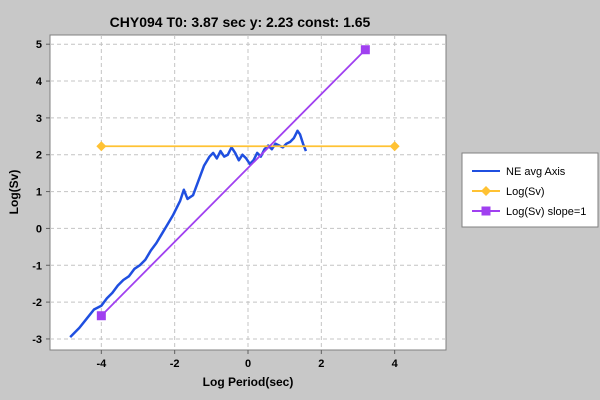  Describe the element at coordinates (395, 364) in the screenshot. I see `x-tick-label: 4` at that location.